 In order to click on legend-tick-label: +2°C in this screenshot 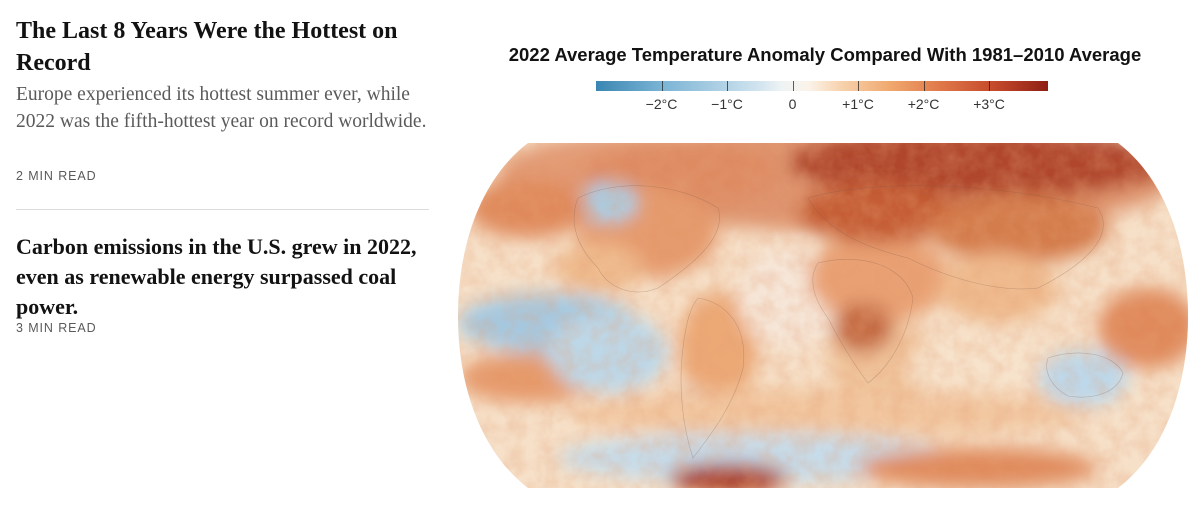, I will do `click(923, 104)`.